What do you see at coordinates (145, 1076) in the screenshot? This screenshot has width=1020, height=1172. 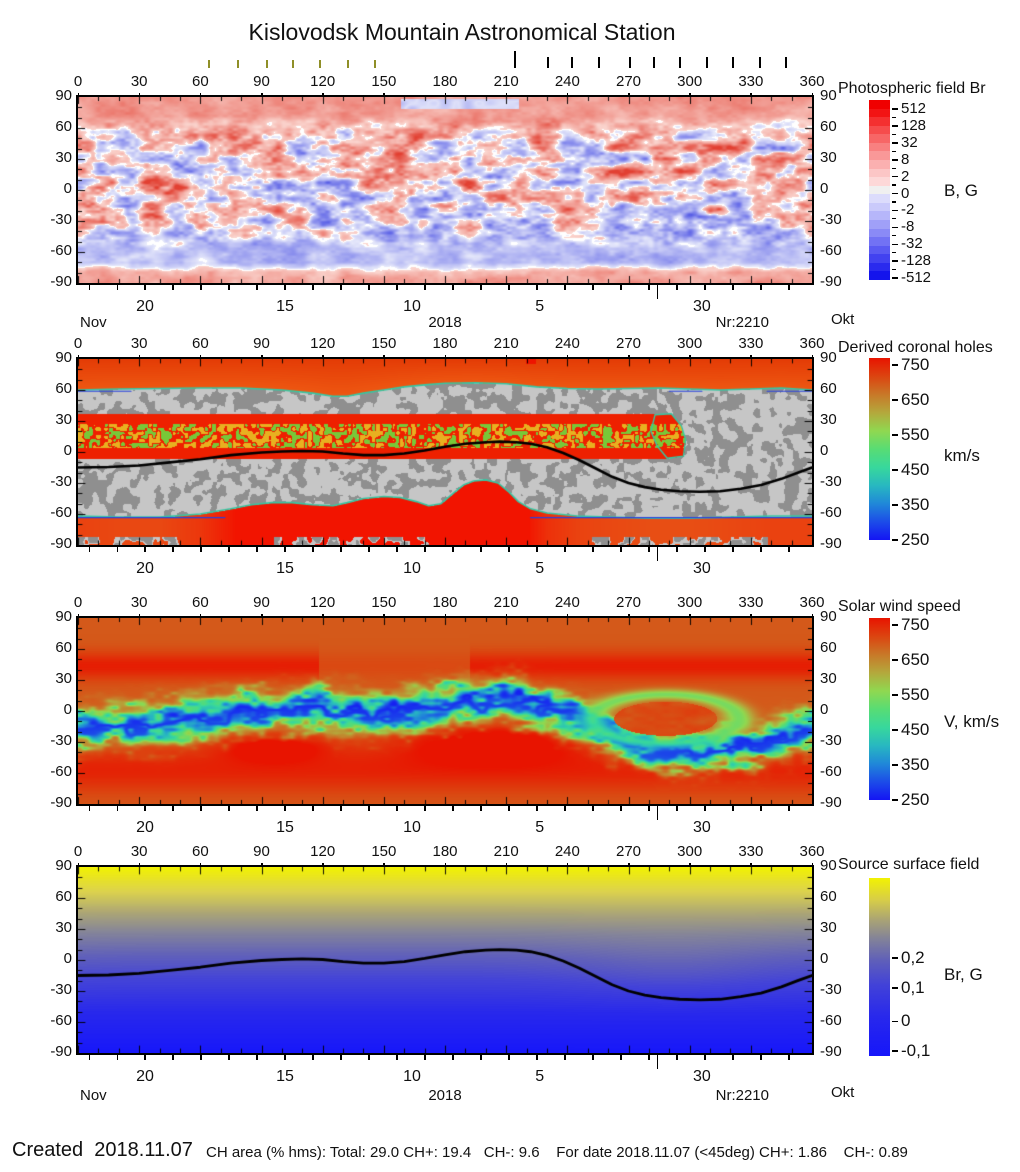 I see `day-label: 20` at bounding box center [145, 1076].